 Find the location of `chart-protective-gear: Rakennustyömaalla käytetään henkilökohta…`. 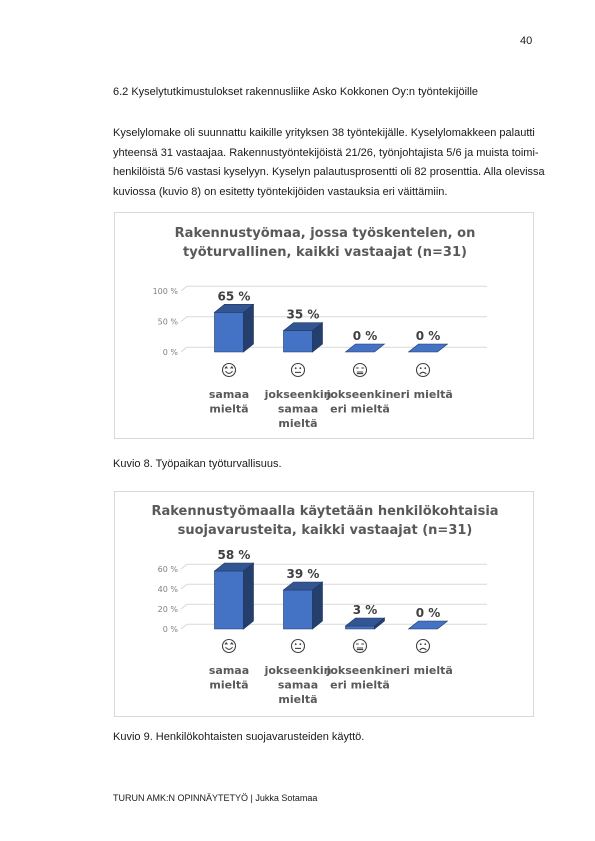

chart-protective-gear: Rakennustyömaalla käytetään henkilökohta… is located at coordinates (324, 605).